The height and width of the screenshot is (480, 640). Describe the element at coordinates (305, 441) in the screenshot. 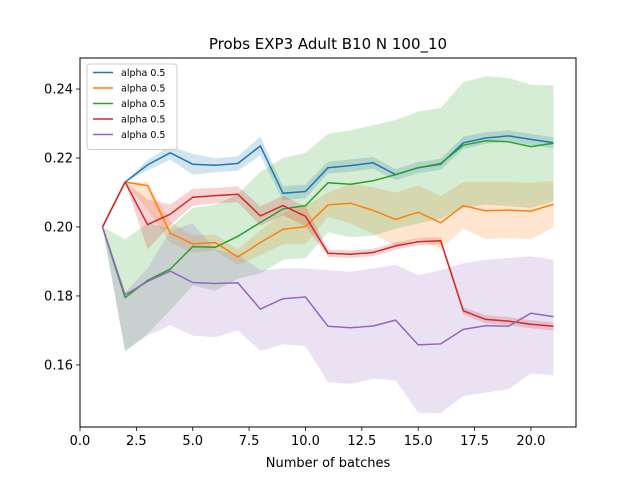

I see `x-tick-label: 10.0` at that location.